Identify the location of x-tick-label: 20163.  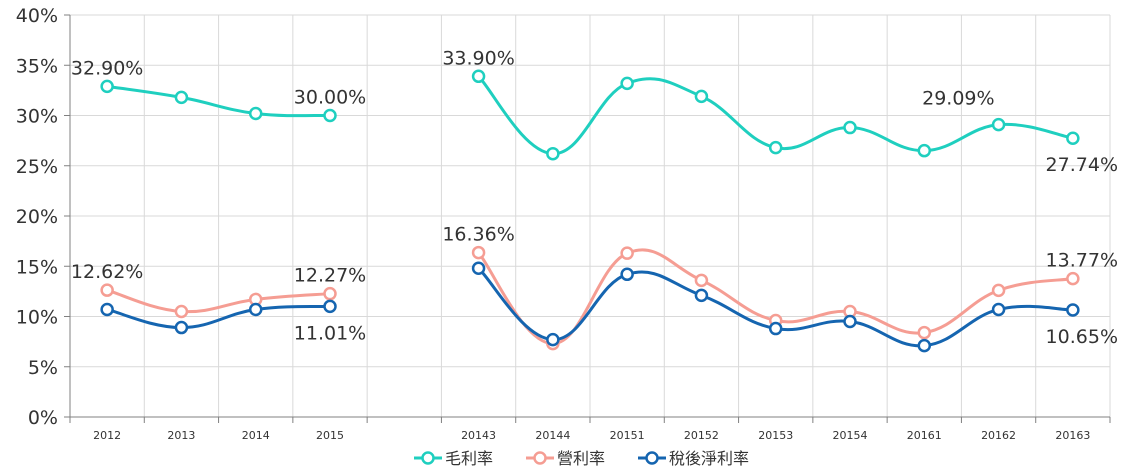
(1072, 435).